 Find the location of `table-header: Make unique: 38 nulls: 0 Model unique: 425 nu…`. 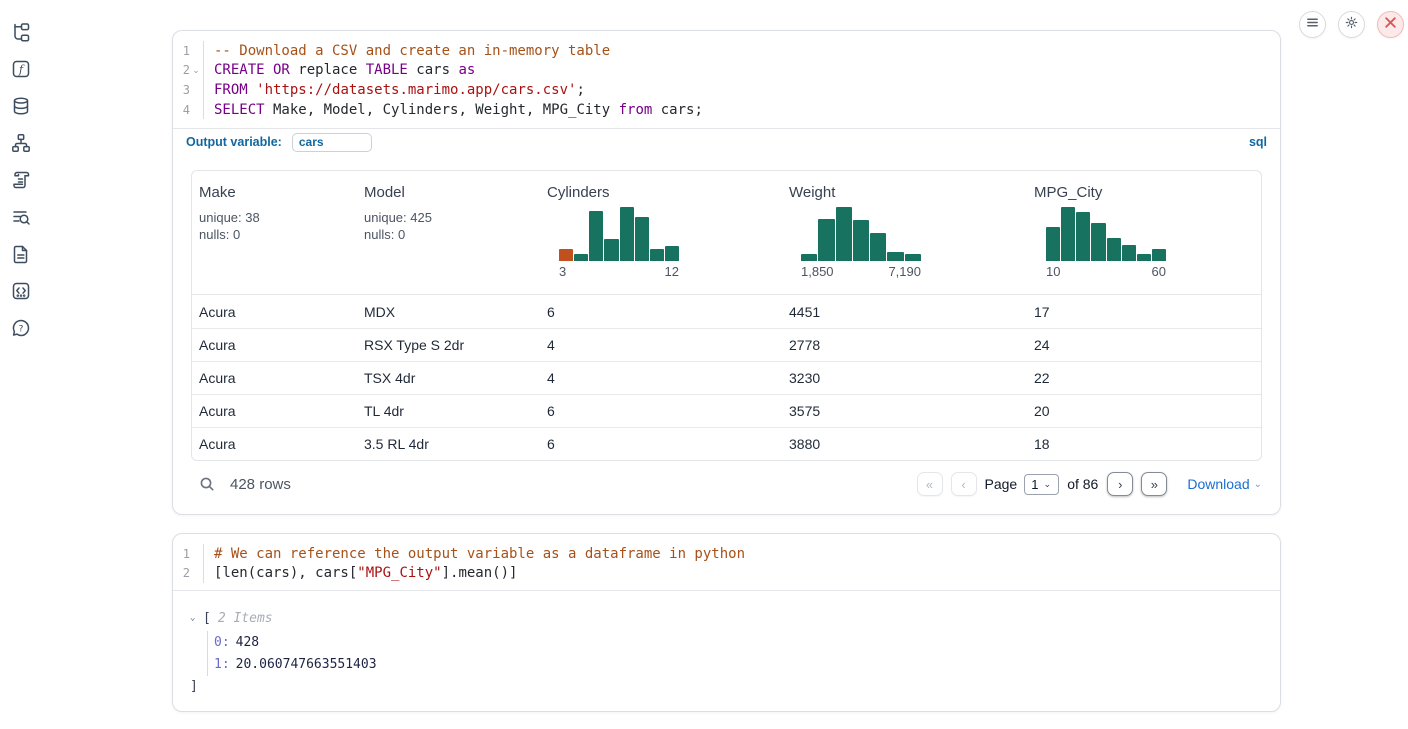

table-header: Make unique: 38 nulls: 0 Model unique: 425 nu… is located at coordinates (726, 233).